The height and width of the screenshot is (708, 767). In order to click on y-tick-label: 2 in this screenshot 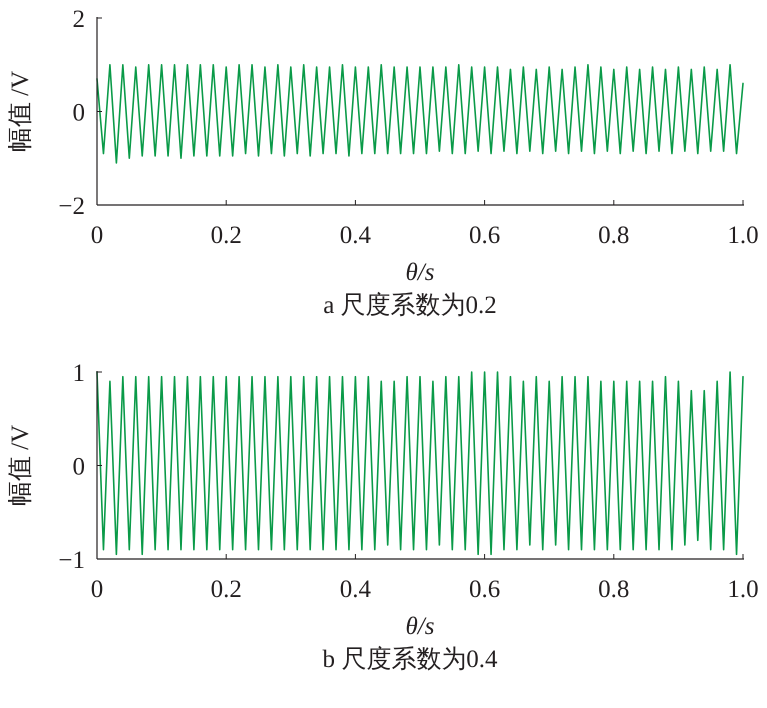, I will do `click(78, 19)`.